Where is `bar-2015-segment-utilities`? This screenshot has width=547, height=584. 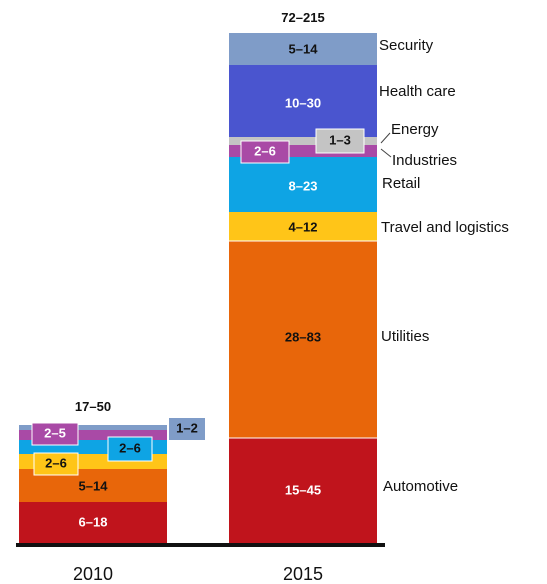 bar-2015-segment-utilities is located at coordinates (303, 339).